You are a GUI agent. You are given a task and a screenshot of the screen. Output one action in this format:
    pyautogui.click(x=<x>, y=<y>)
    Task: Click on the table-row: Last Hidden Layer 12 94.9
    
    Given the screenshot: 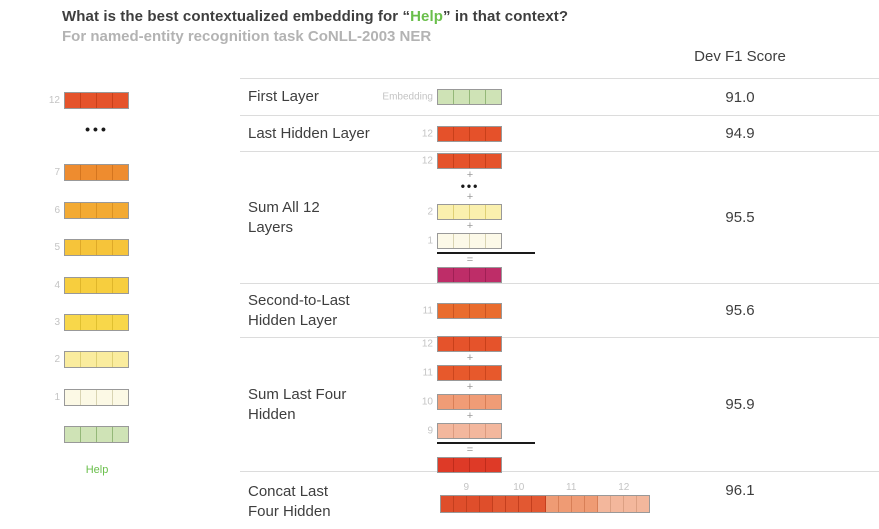 What is the action you would take?
    pyautogui.click(x=559, y=133)
    